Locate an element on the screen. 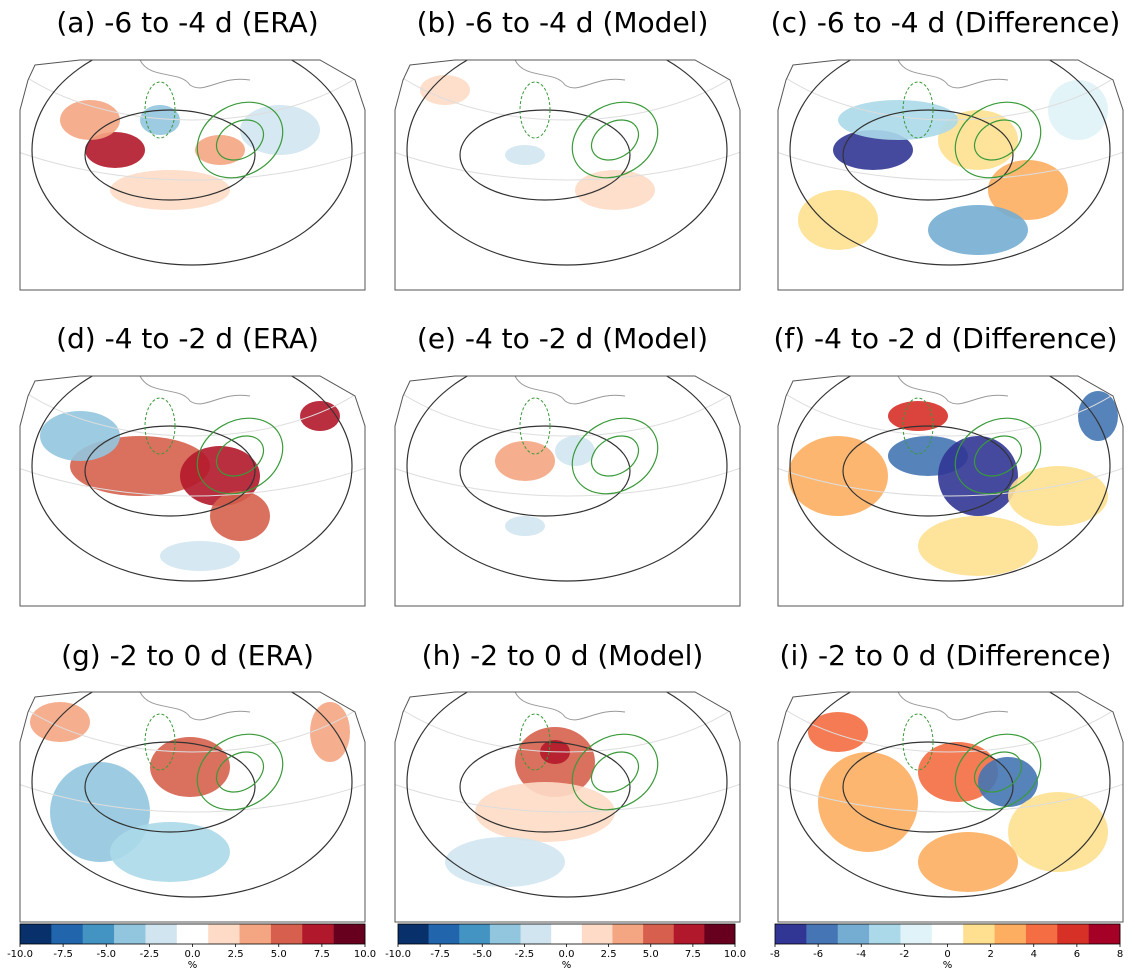 This screenshot has width=1135, height=969. colorbar-label: % is located at coordinates (948, 964).